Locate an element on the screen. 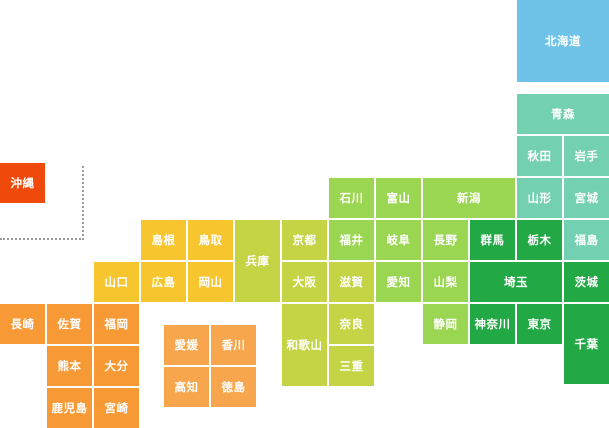  prefecture-shimane: 島根 is located at coordinates (163, 240).